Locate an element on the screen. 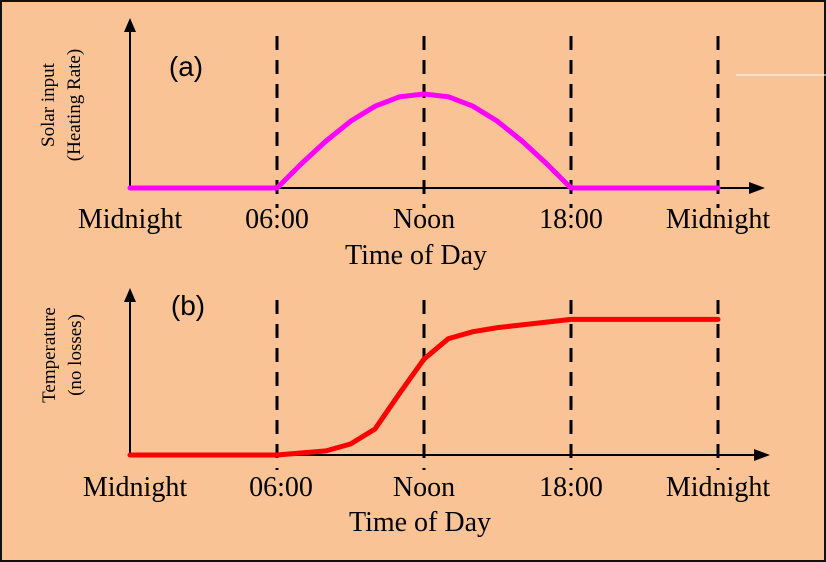  y-axis-title-line: (no losses) is located at coordinates (75, 355).